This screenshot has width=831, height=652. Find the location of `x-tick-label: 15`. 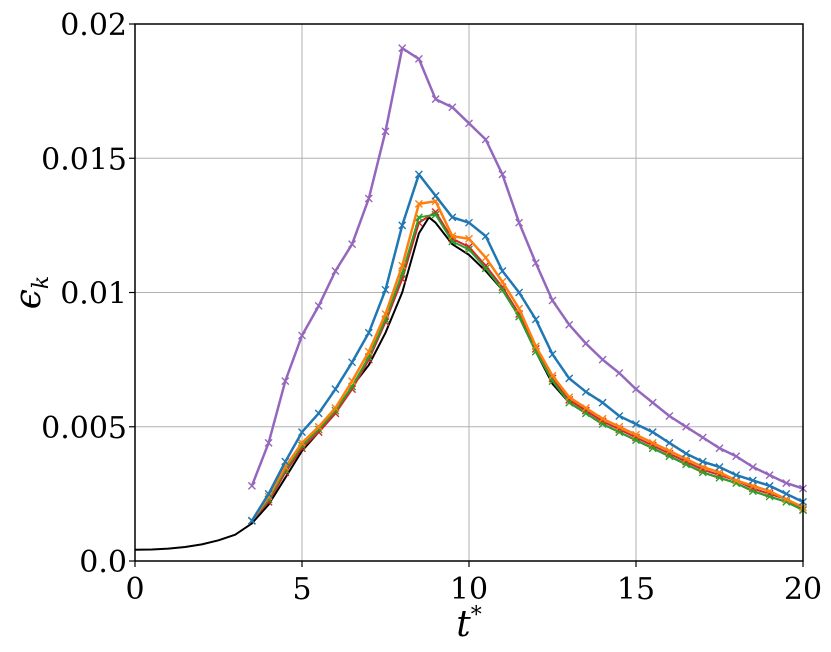

x-tick-label: 15 is located at coordinates (636, 589).